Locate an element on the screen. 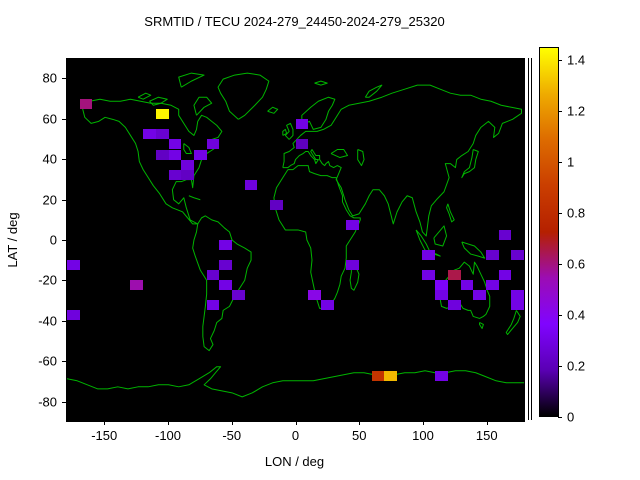 The height and width of the screenshot is (480, 640). y-tick-label: 20 is located at coordinates (49, 200).